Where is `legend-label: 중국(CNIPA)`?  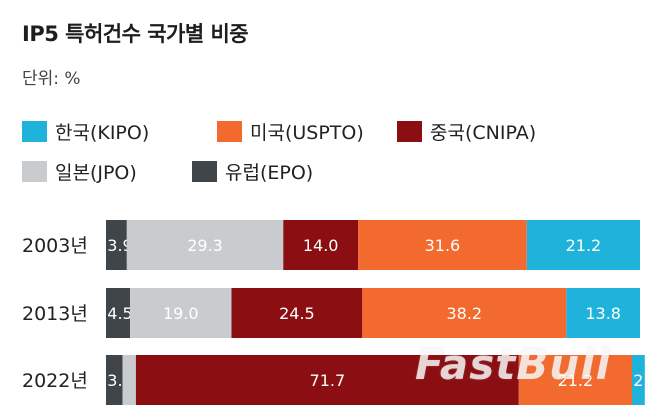 legend-label: 중국(CNIPA) is located at coordinates (483, 133).